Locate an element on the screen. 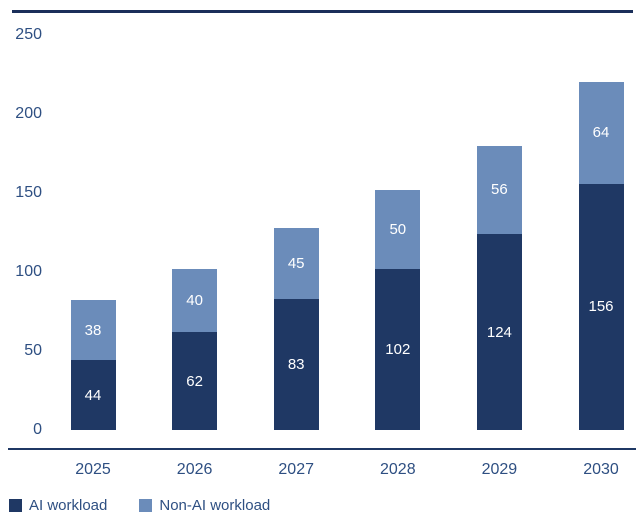 The width and height of the screenshot is (640, 522). bar-value-label: 38 is located at coordinates (93, 330).